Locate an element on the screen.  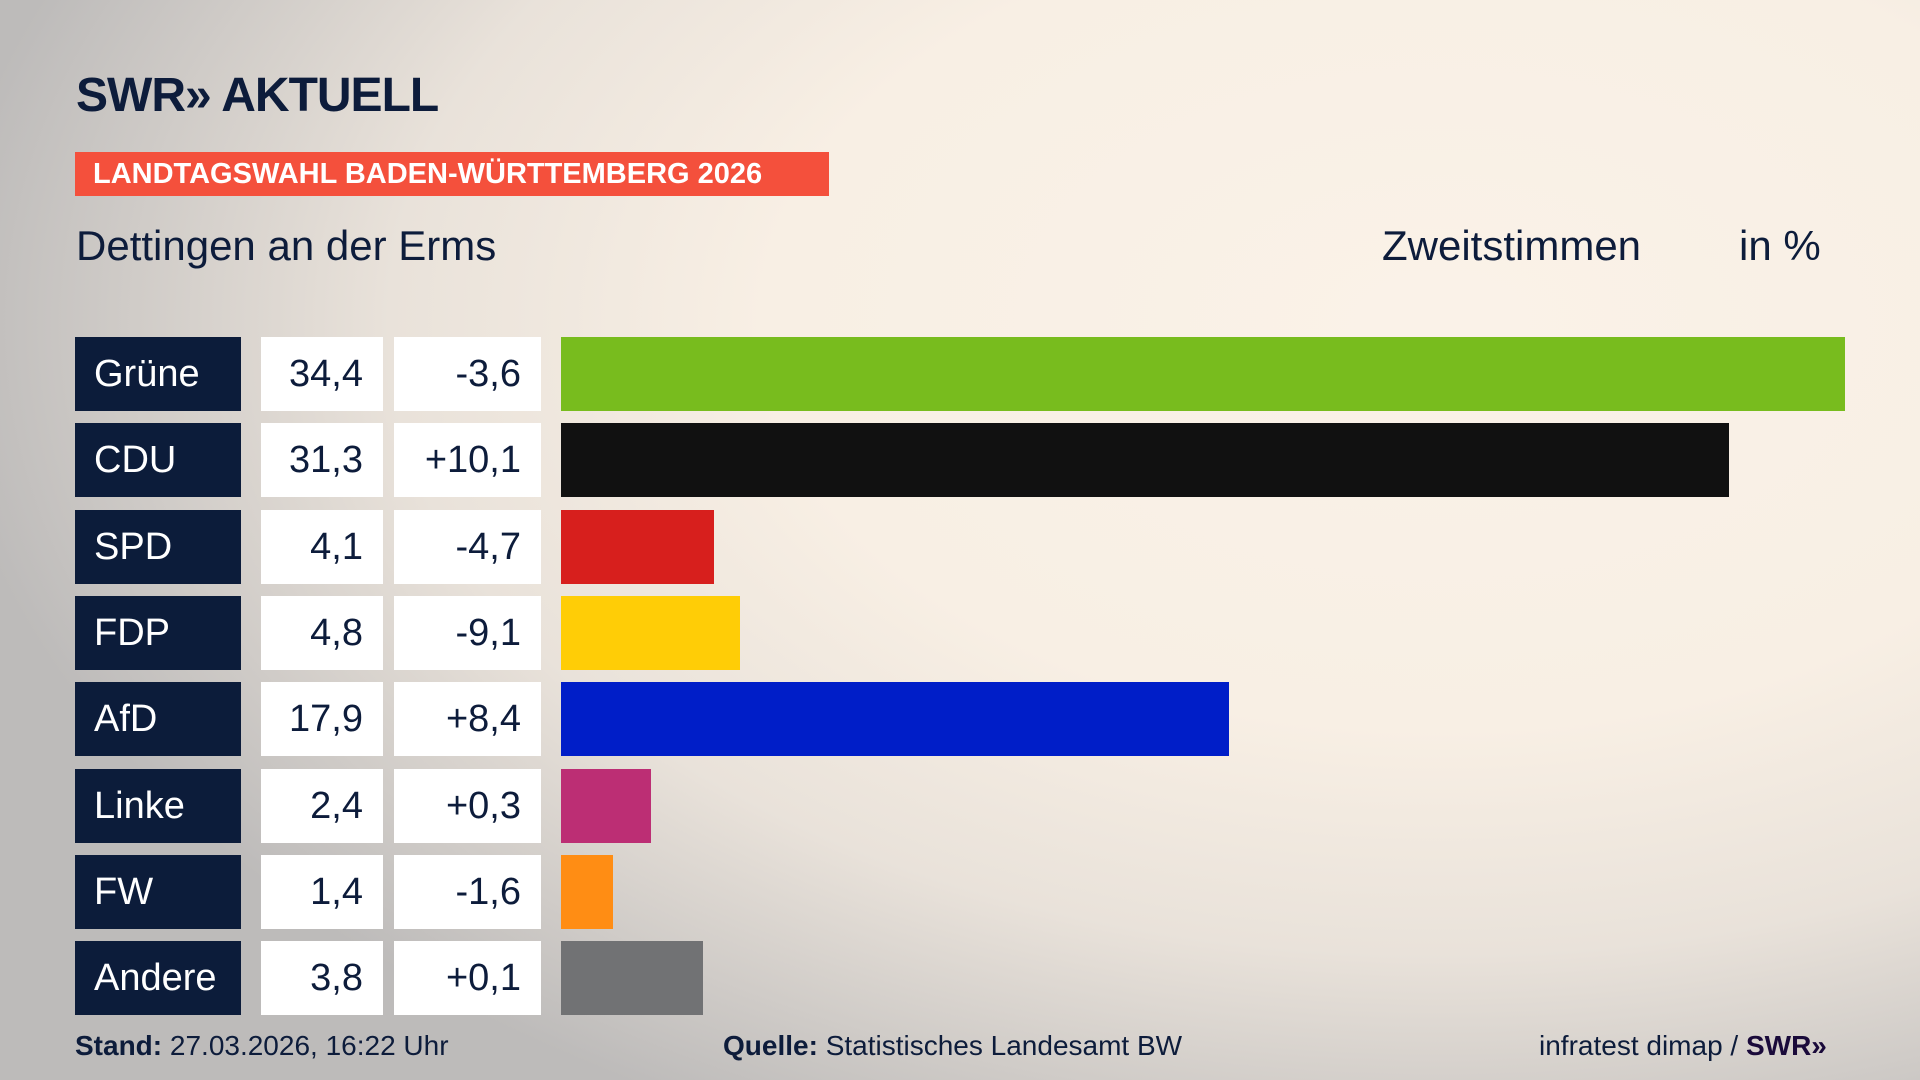
swr-aktuell-logo: SWR» AKTUELL is located at coordinates (257, 95).